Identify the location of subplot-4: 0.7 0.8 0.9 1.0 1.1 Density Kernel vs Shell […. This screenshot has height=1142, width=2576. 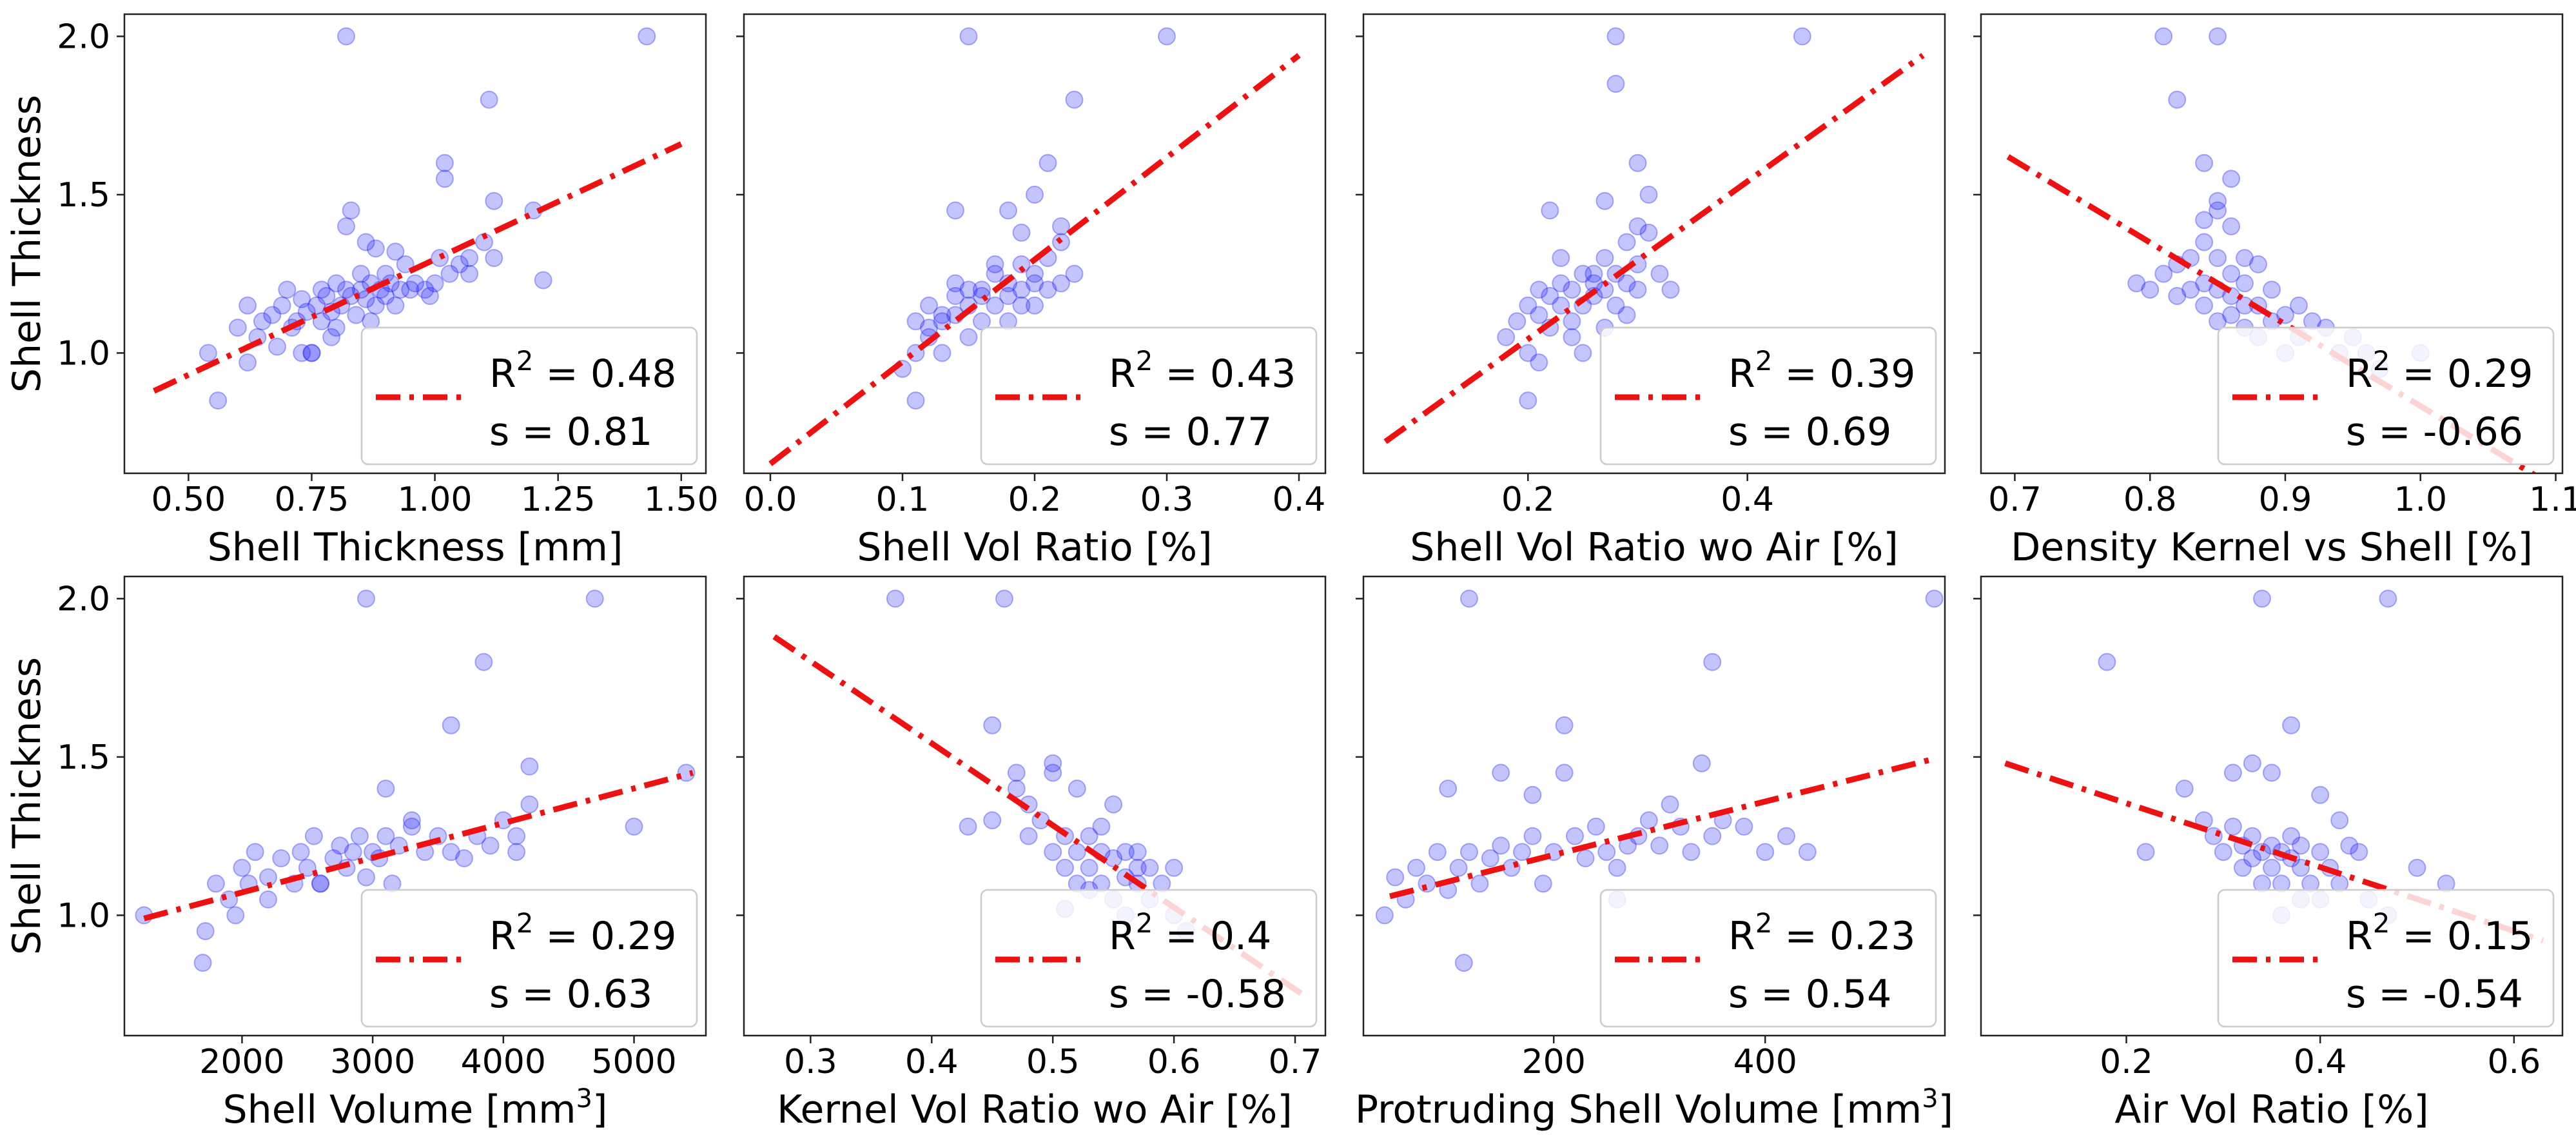
(2274, 291).